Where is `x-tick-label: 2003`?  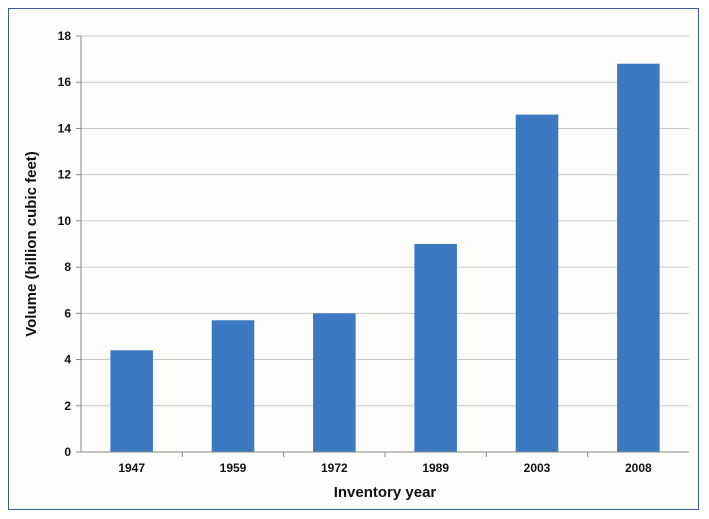 x-tick-label: 2003 is located at coordinates (537, 468).